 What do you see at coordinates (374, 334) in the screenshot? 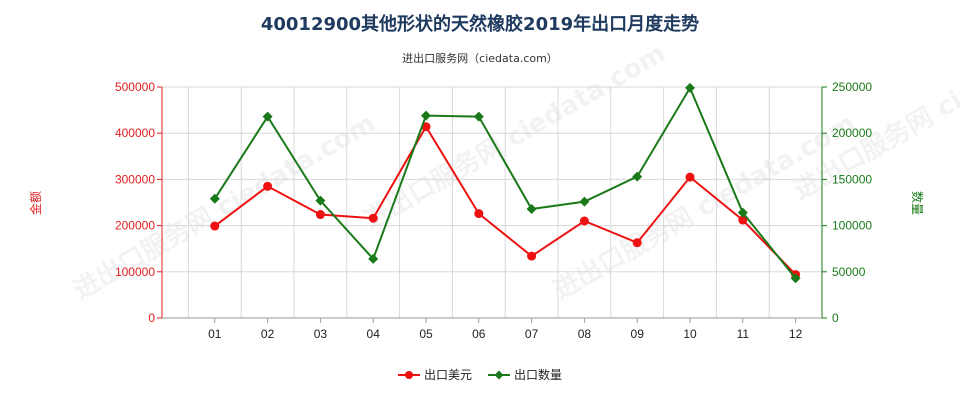
I see `x-axis-tick-label: 04` at bounding box center [374, 334].